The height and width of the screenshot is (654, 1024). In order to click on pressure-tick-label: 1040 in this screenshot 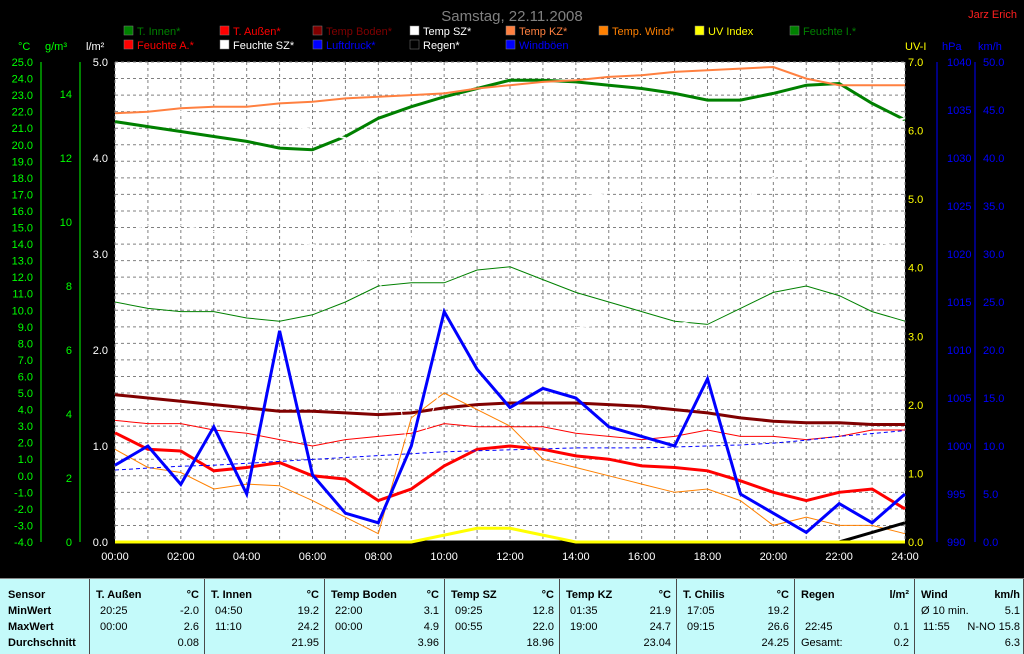, I will do `click(959, 63)`.